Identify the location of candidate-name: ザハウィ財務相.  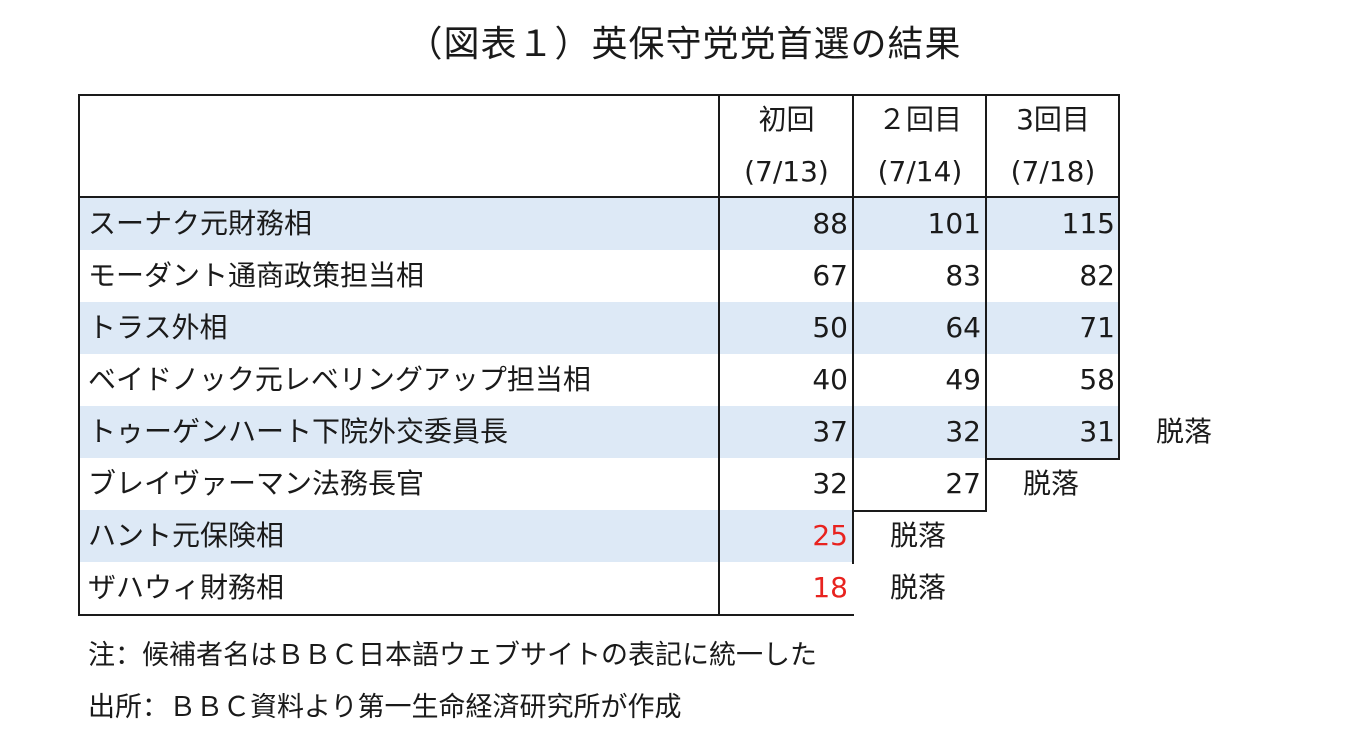
(186, 587).